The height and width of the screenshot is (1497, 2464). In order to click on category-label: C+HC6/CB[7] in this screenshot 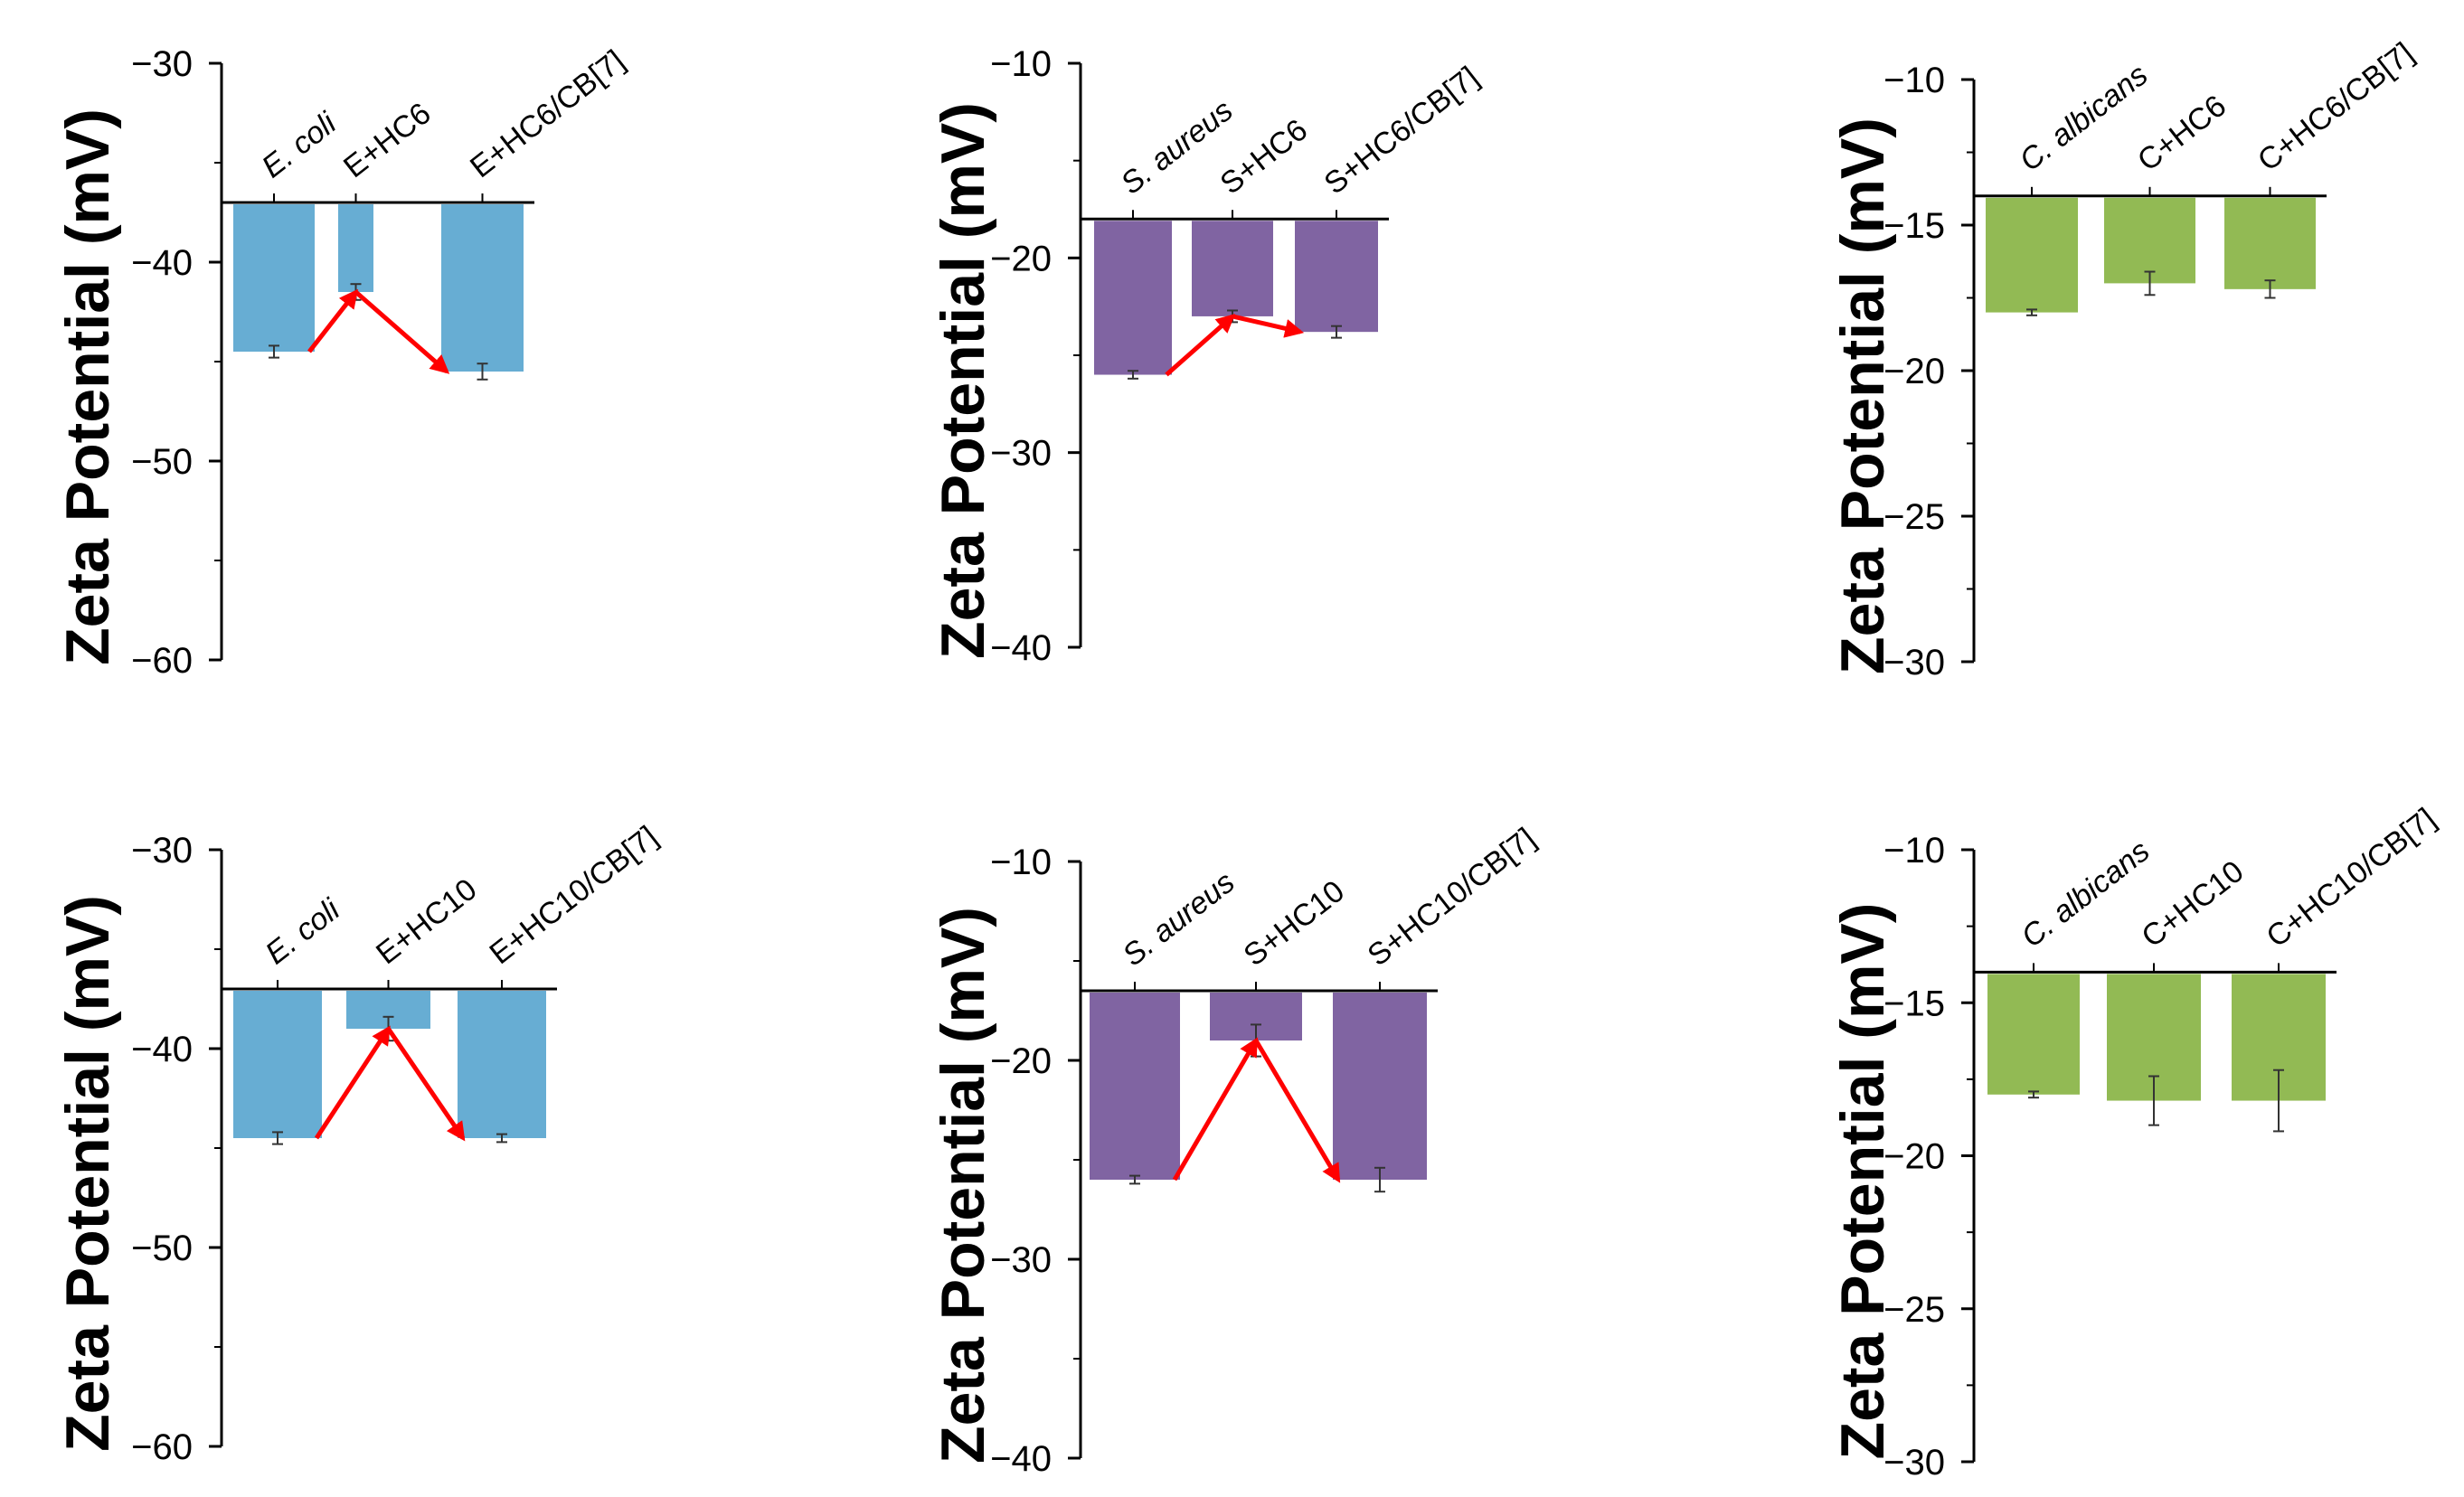, I will do `click(2336, 107)`.